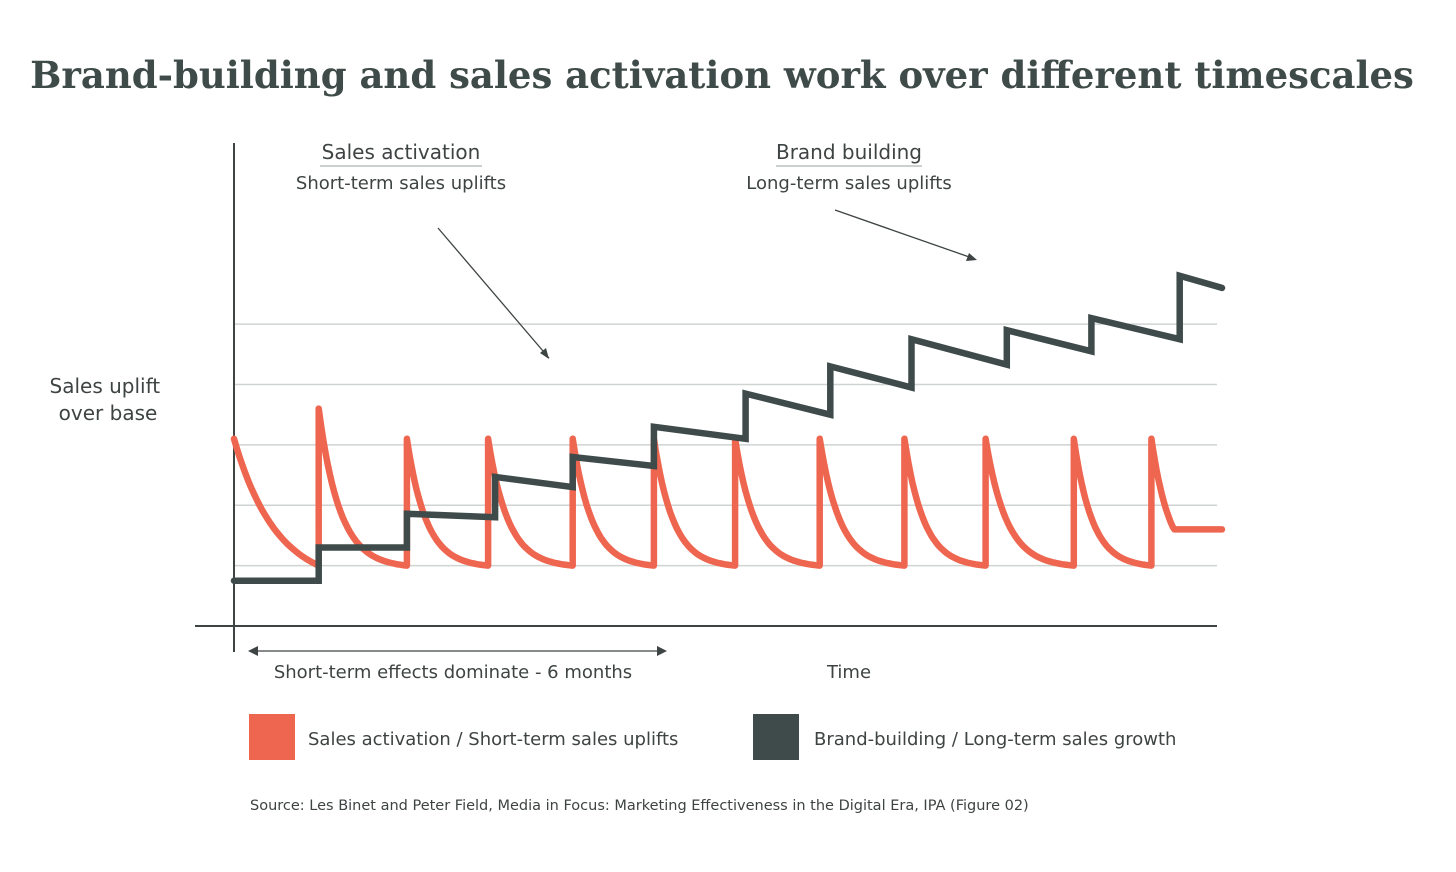 The height and width of the screenshot is (872, 1456). What do you see at coordinates (453, 672) in the screenshot?
I see `short-term-span-label: Short-term effects dominate - 6 months` at bounding box center [453, 672].